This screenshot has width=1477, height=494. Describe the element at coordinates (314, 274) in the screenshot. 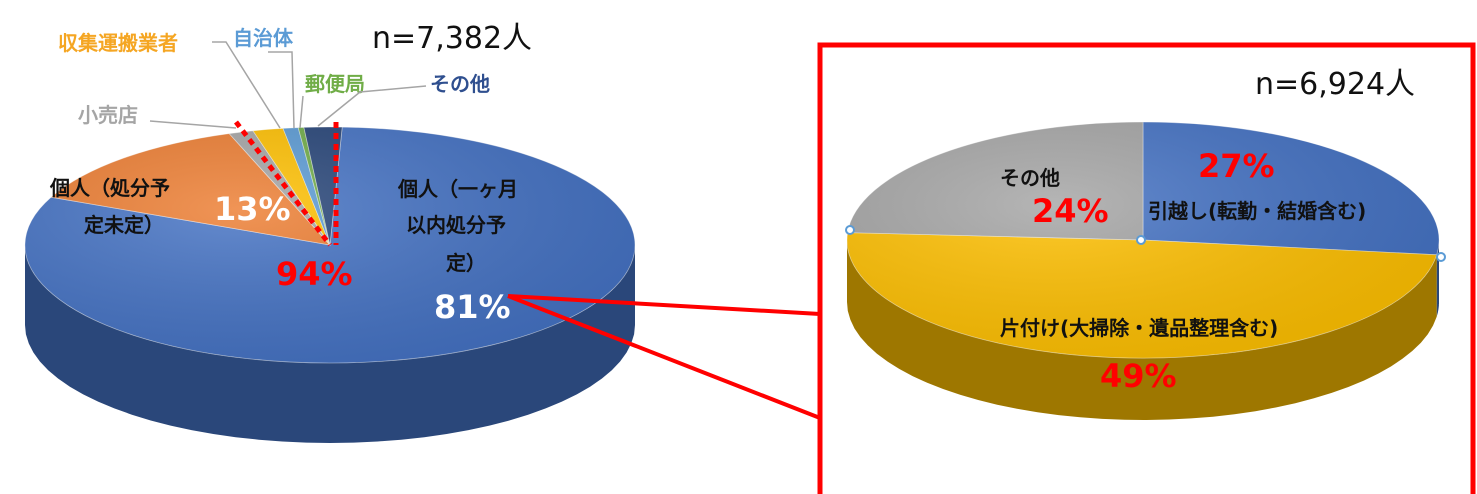

I see `pct-total-annotation: 94%` at that location.